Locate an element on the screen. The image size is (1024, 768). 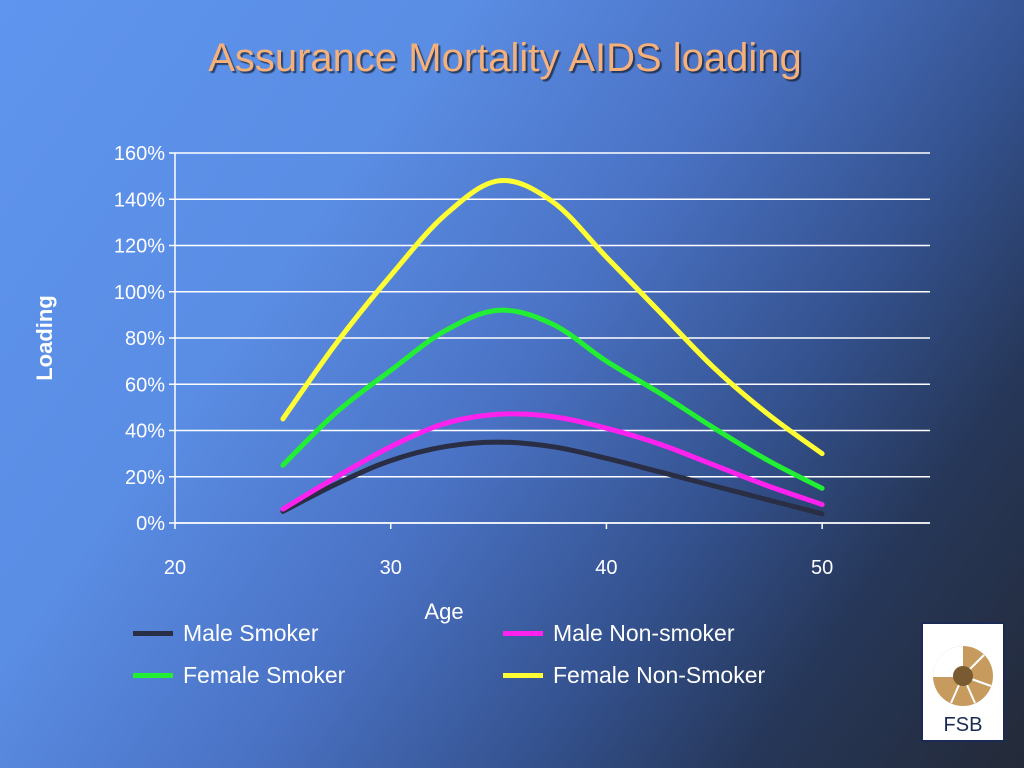
x-tick-label: 20 is located at coordinates (175, 568).